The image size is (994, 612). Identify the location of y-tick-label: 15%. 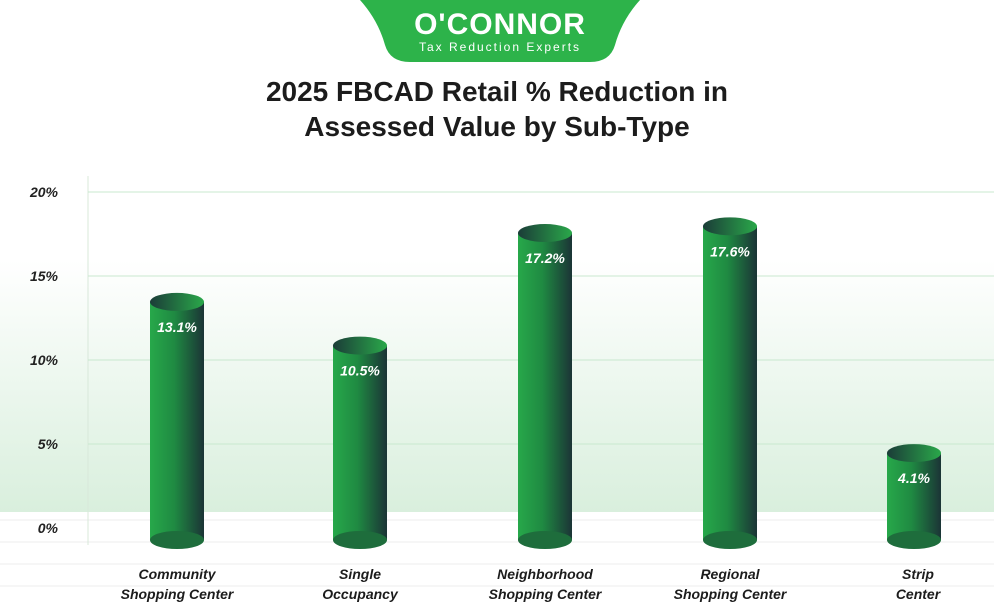
(44, 276).